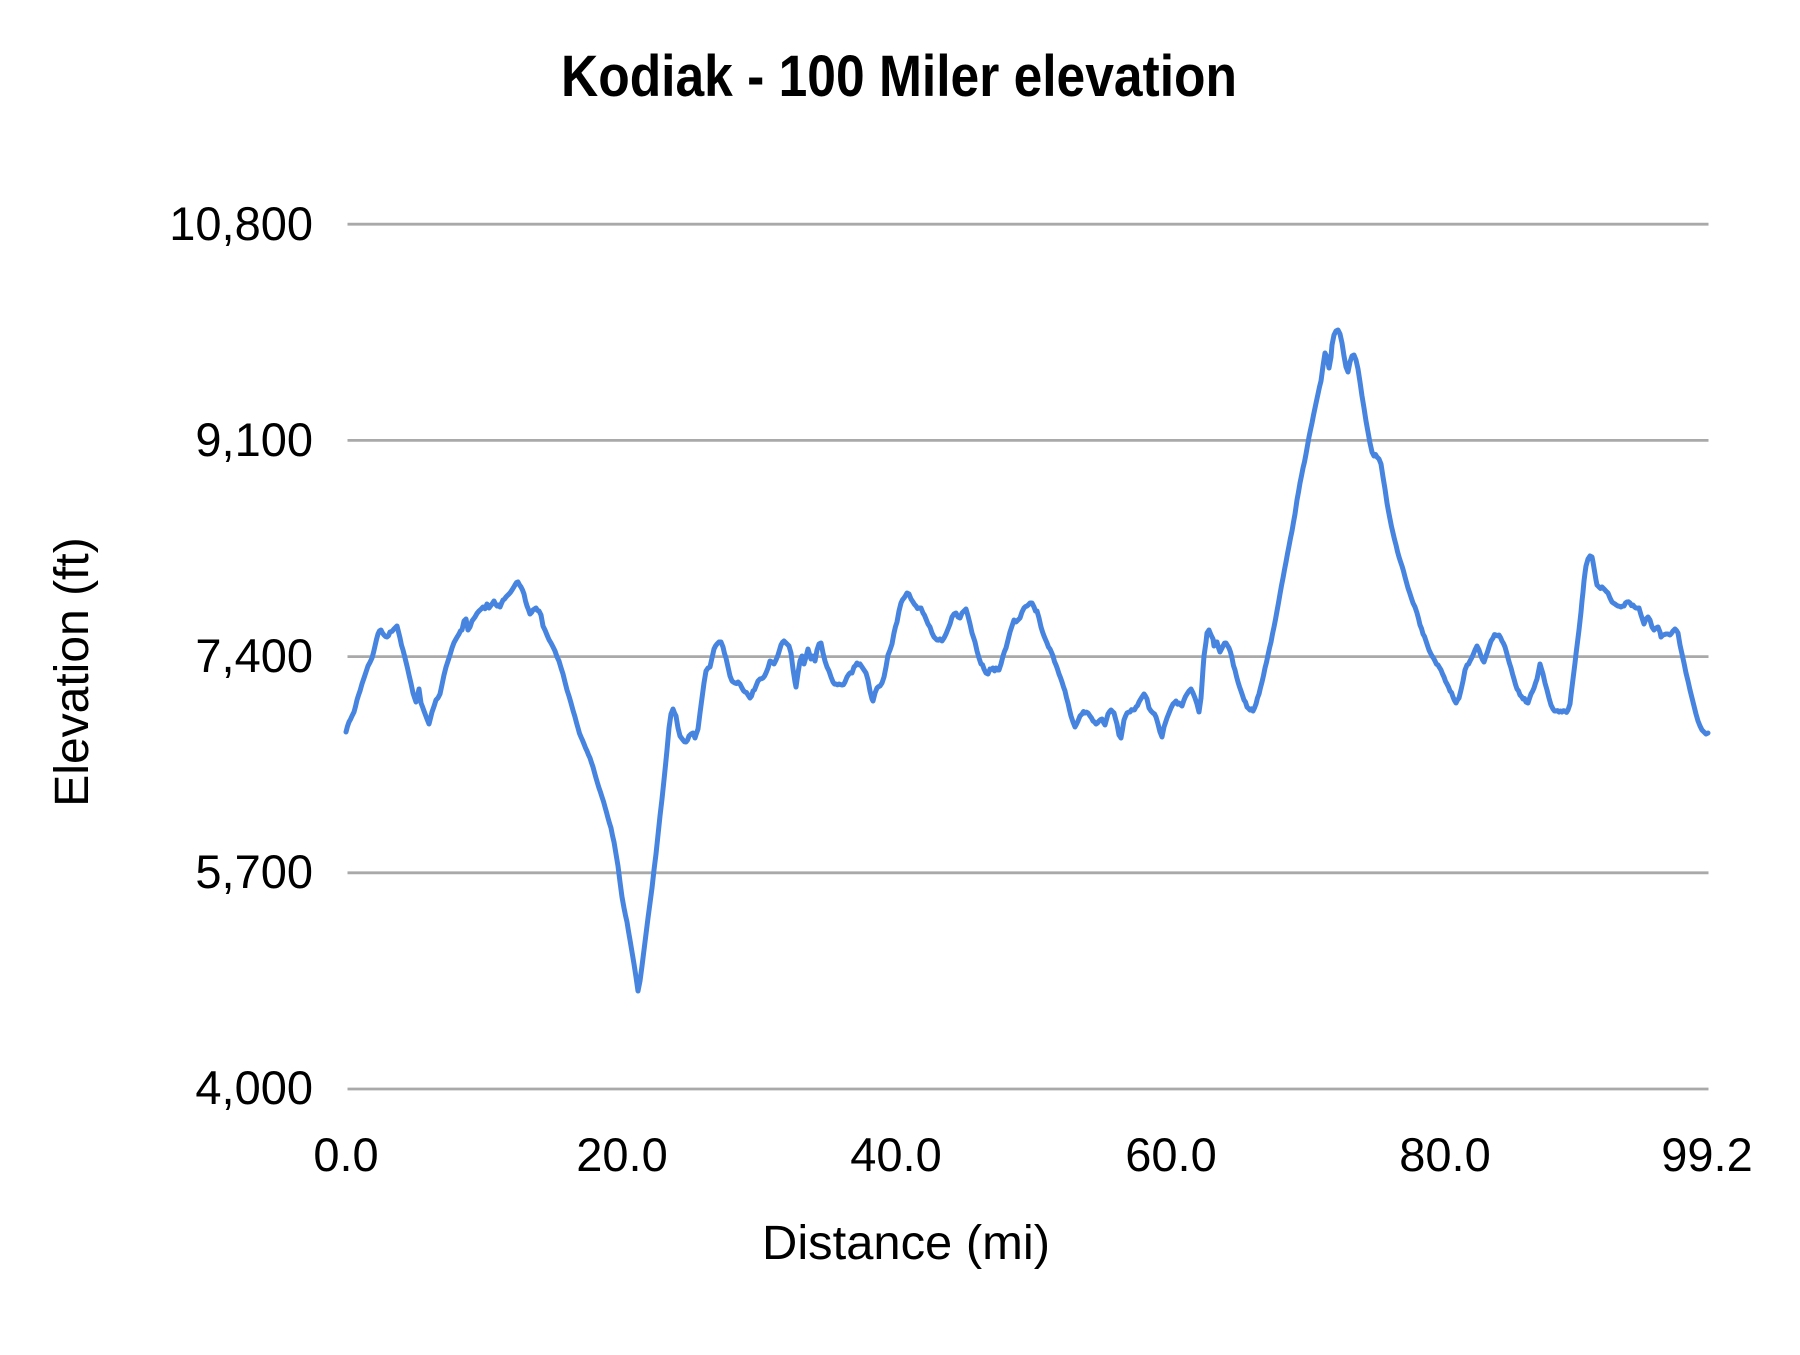 The width and height of the screenshot is (1800, 1355). What do you see at coordinates (1706, 1154) in the screenshot?
I see `svg-text: 99.2` at bounding box center [1706, 1154].